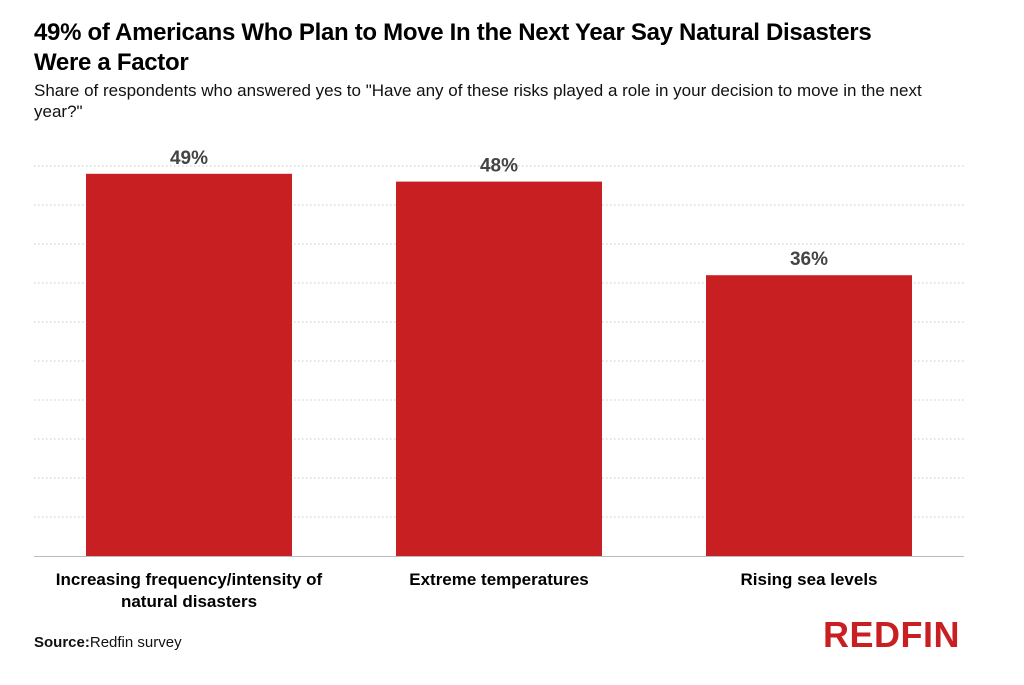  I want to click on data-label: 48%, so click(499, 166).